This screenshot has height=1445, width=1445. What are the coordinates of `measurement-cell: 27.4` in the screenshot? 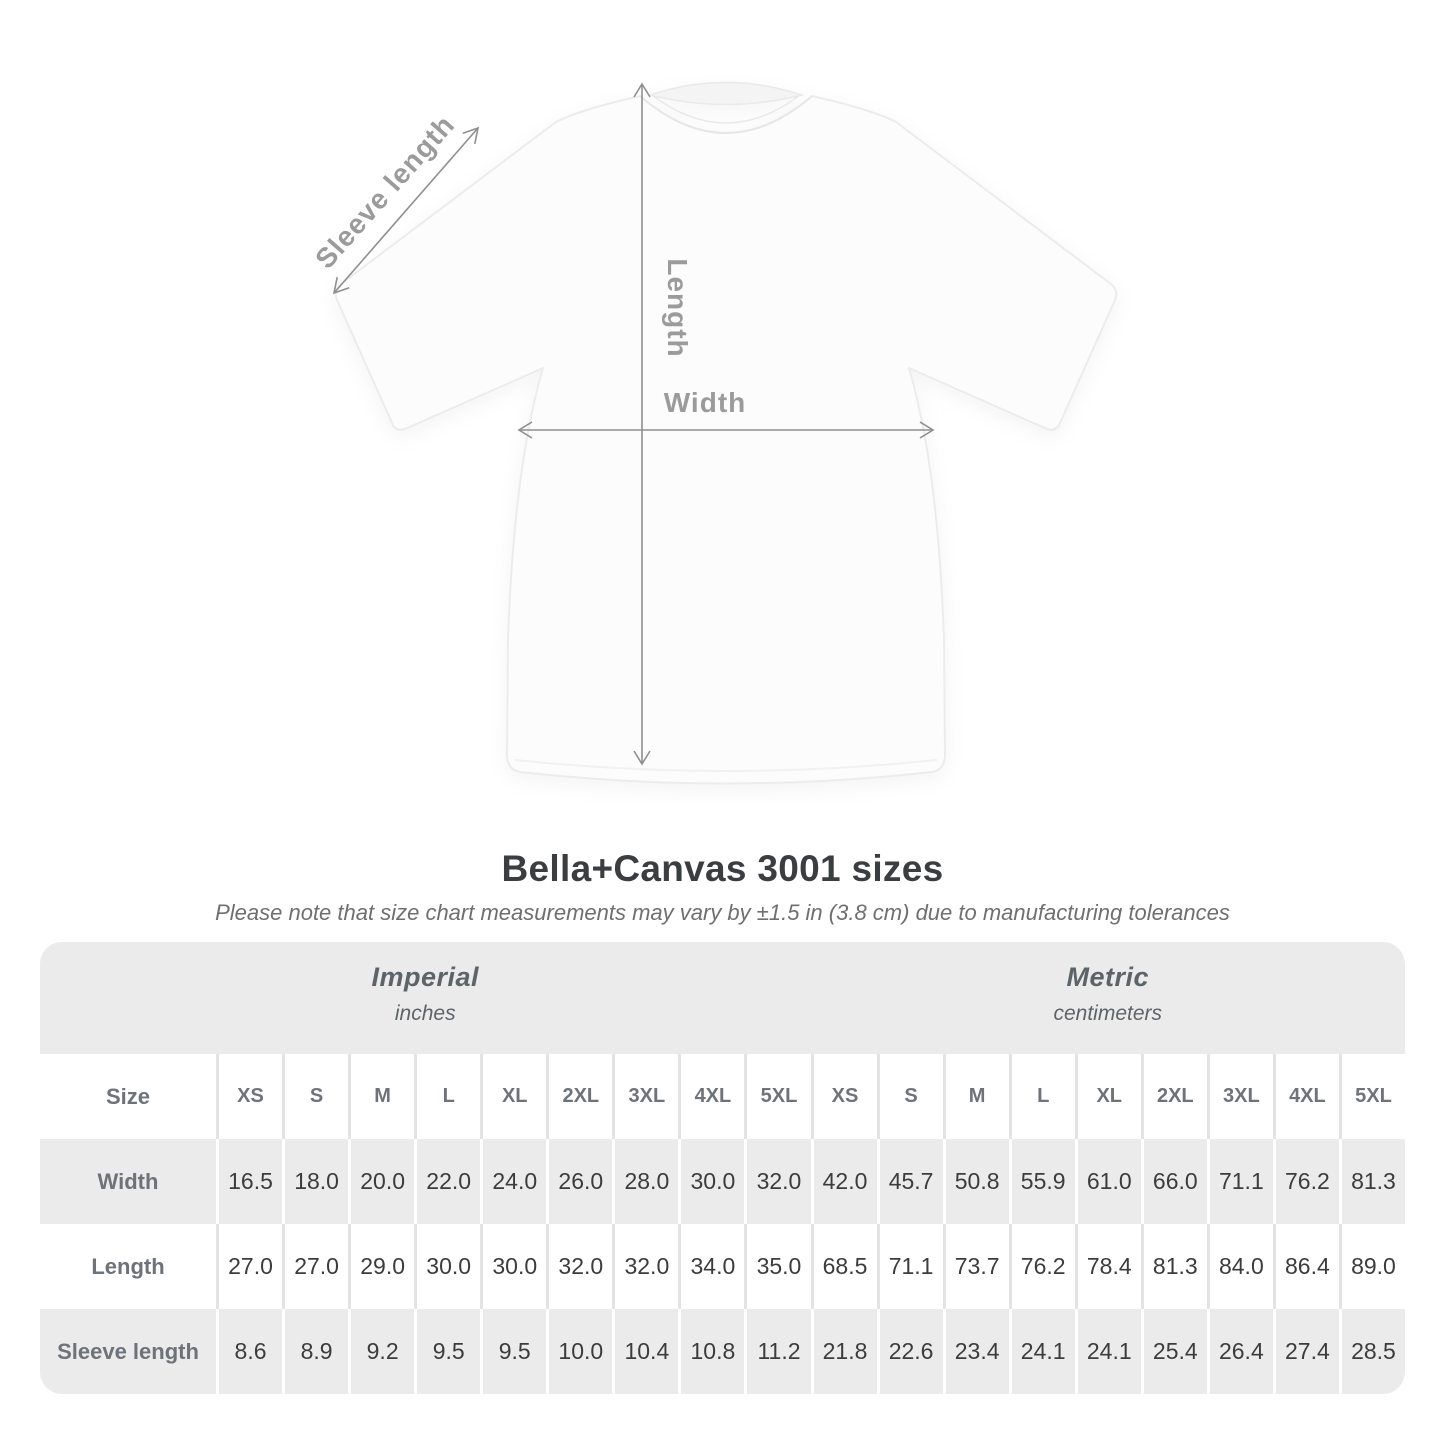 It's located at (1305, 1351).